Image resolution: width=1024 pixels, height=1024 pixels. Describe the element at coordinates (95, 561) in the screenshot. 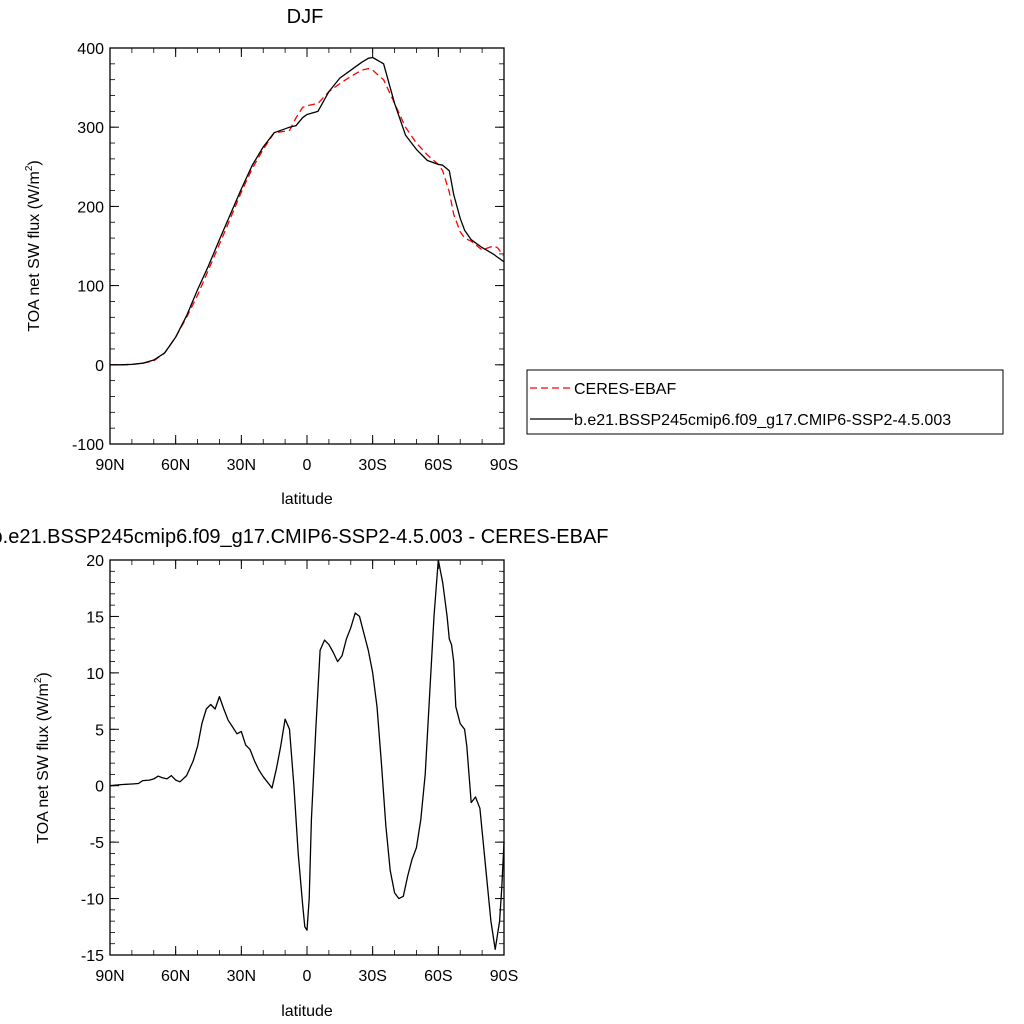

I see `y-tick-label: 20` at that location.